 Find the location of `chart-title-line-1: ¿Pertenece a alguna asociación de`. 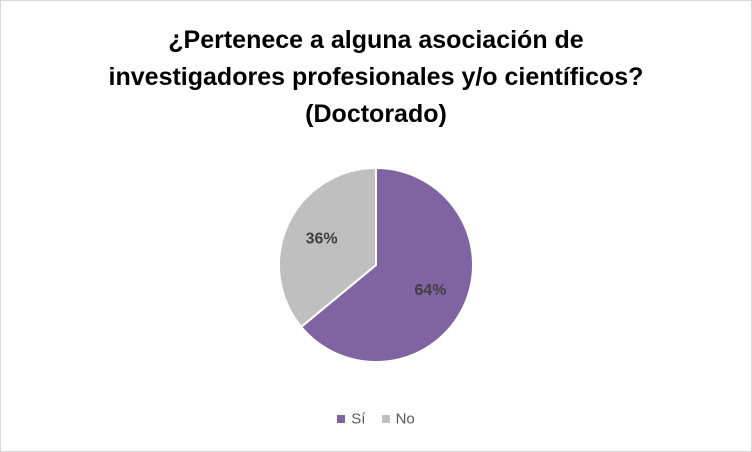

chart-title-line-1: ¿Pertenece a alguna asociación de is located at coordinates (376, 40).